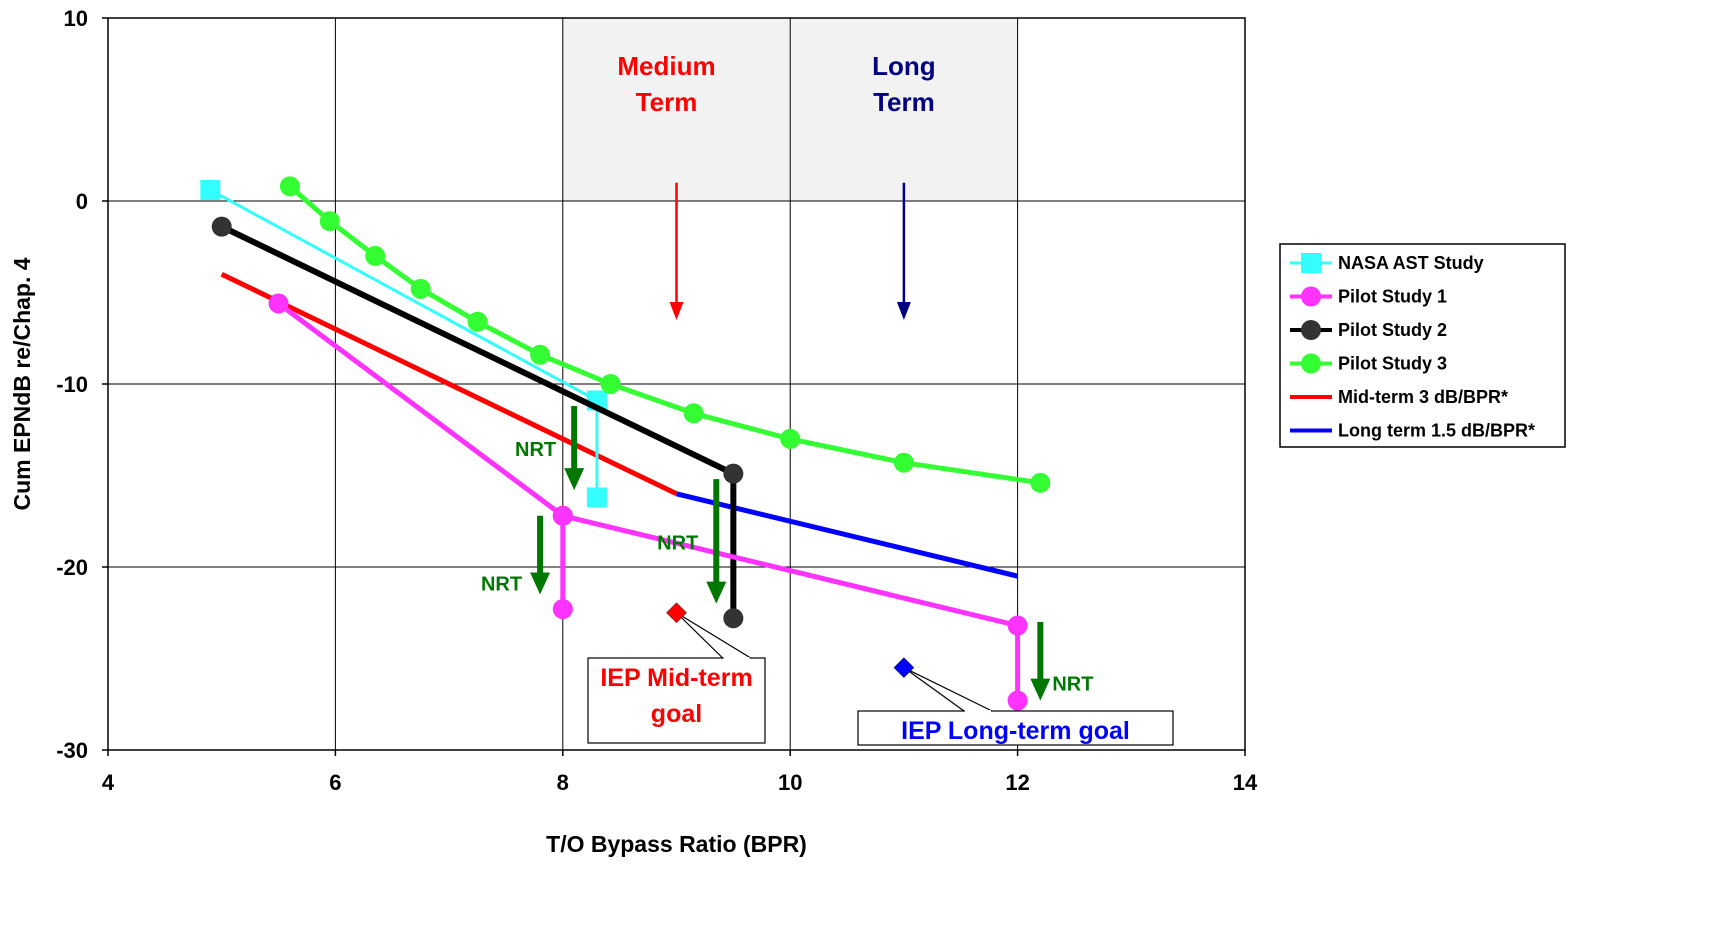  I want to click on series-mid-term-3-db-bpr-, so click(449, 384).